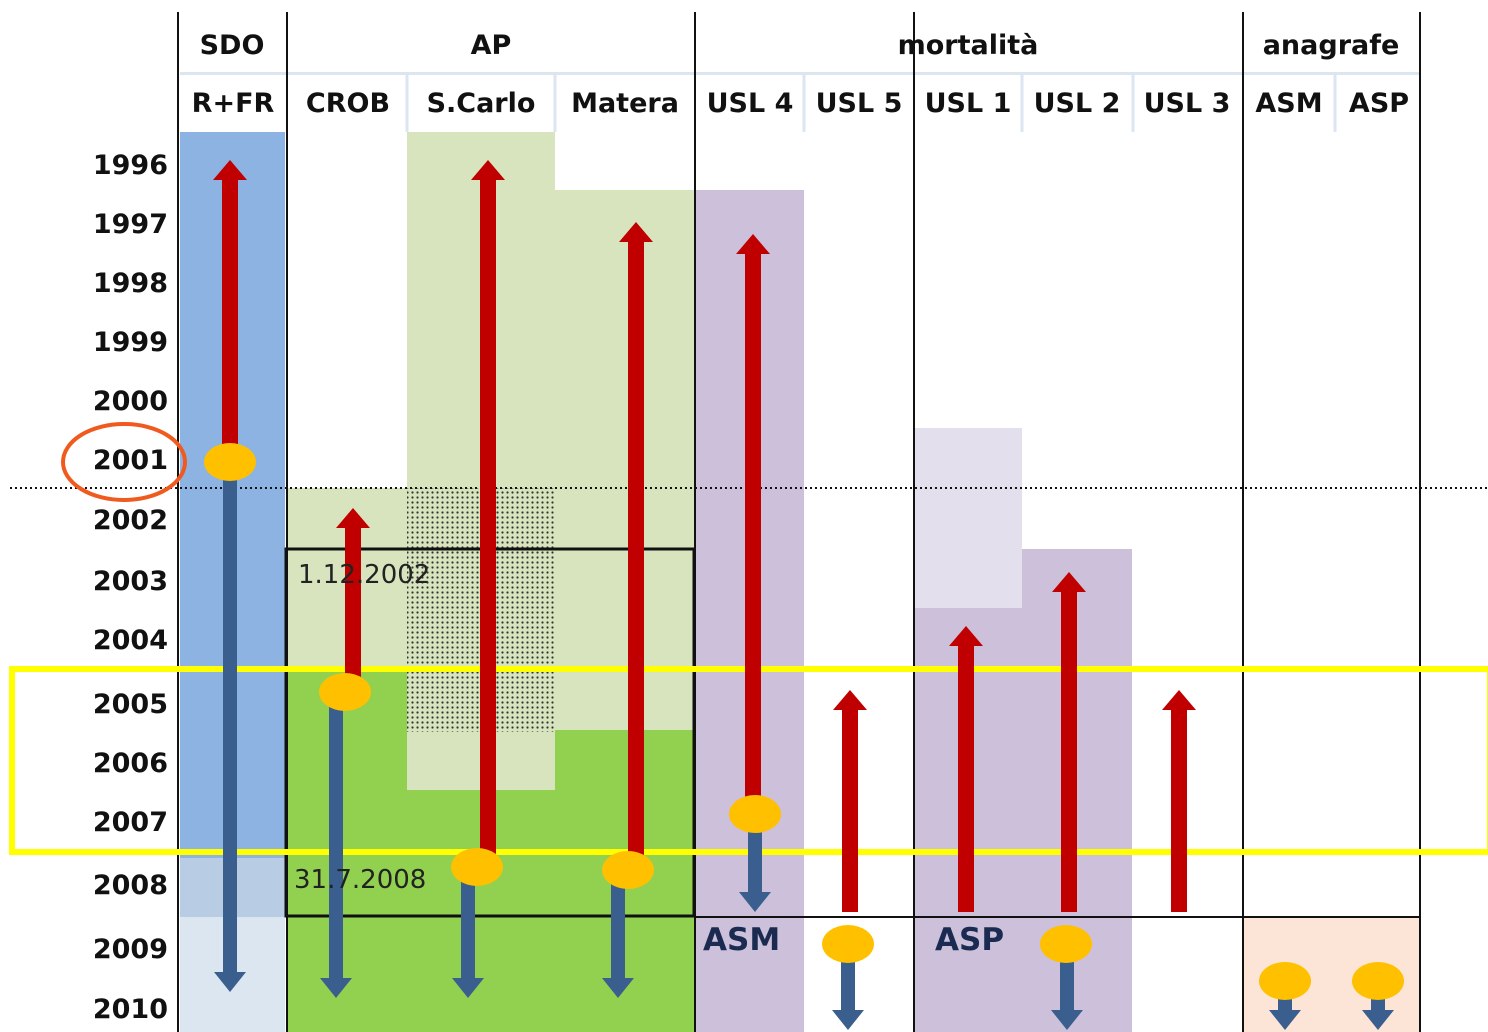 Image resolution: width=1488 pixels, height=1032 pixels. I want to click on column-label-usl5: USL 5, so click(859, 103).